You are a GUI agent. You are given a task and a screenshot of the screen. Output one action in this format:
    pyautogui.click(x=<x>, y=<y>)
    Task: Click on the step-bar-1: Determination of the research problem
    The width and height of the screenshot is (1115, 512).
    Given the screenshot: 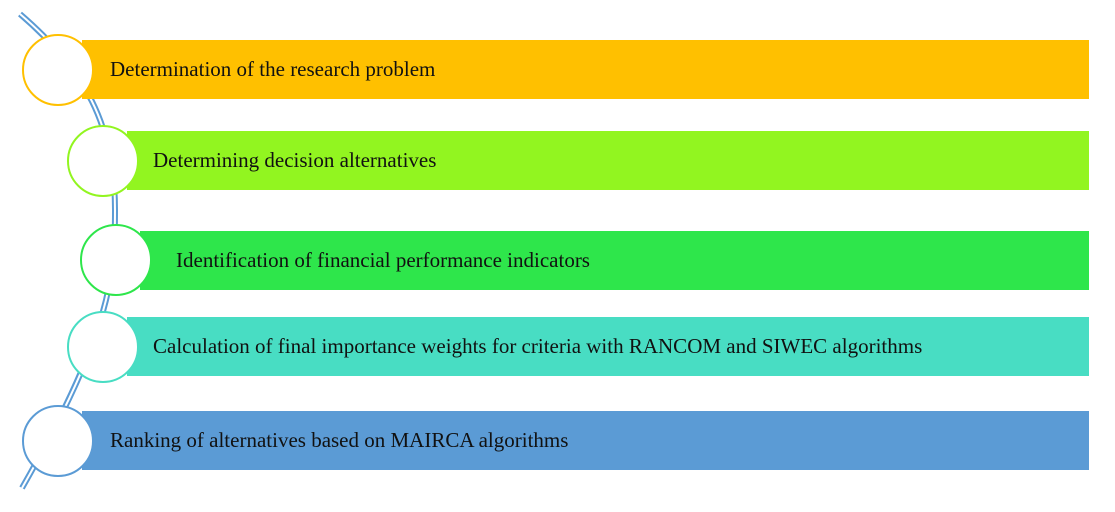 What is the action you would take?
    pyautogui.click(x=585, y=69)
    